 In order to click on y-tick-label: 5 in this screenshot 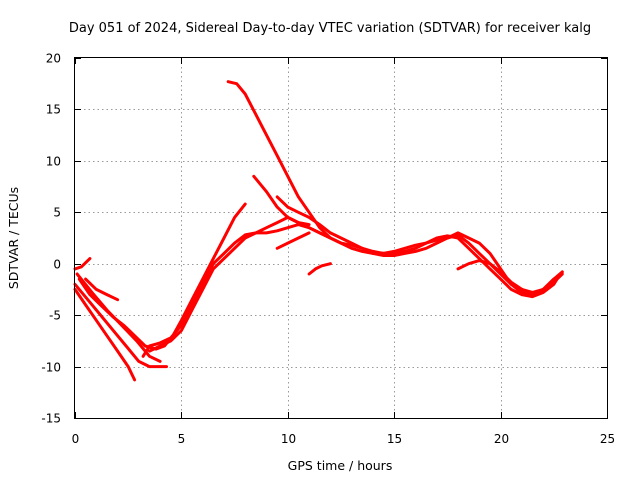, I will do `click(57, 213)`.